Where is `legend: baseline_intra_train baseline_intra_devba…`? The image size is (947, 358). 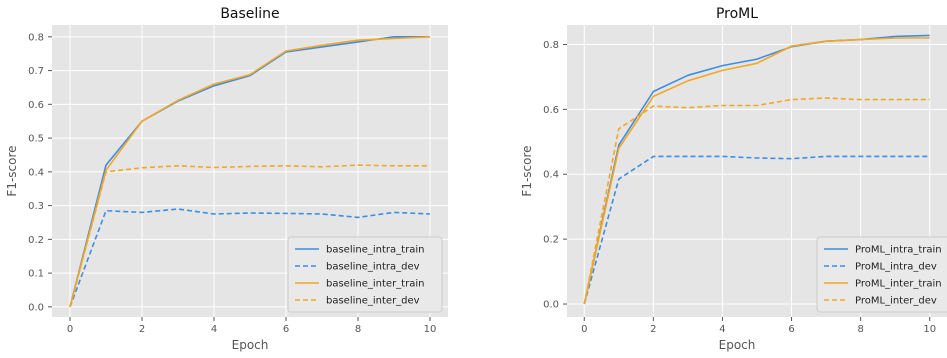 legend: baseline_intra_train baseline_intra_devba… is located at coordinates (365, 274).